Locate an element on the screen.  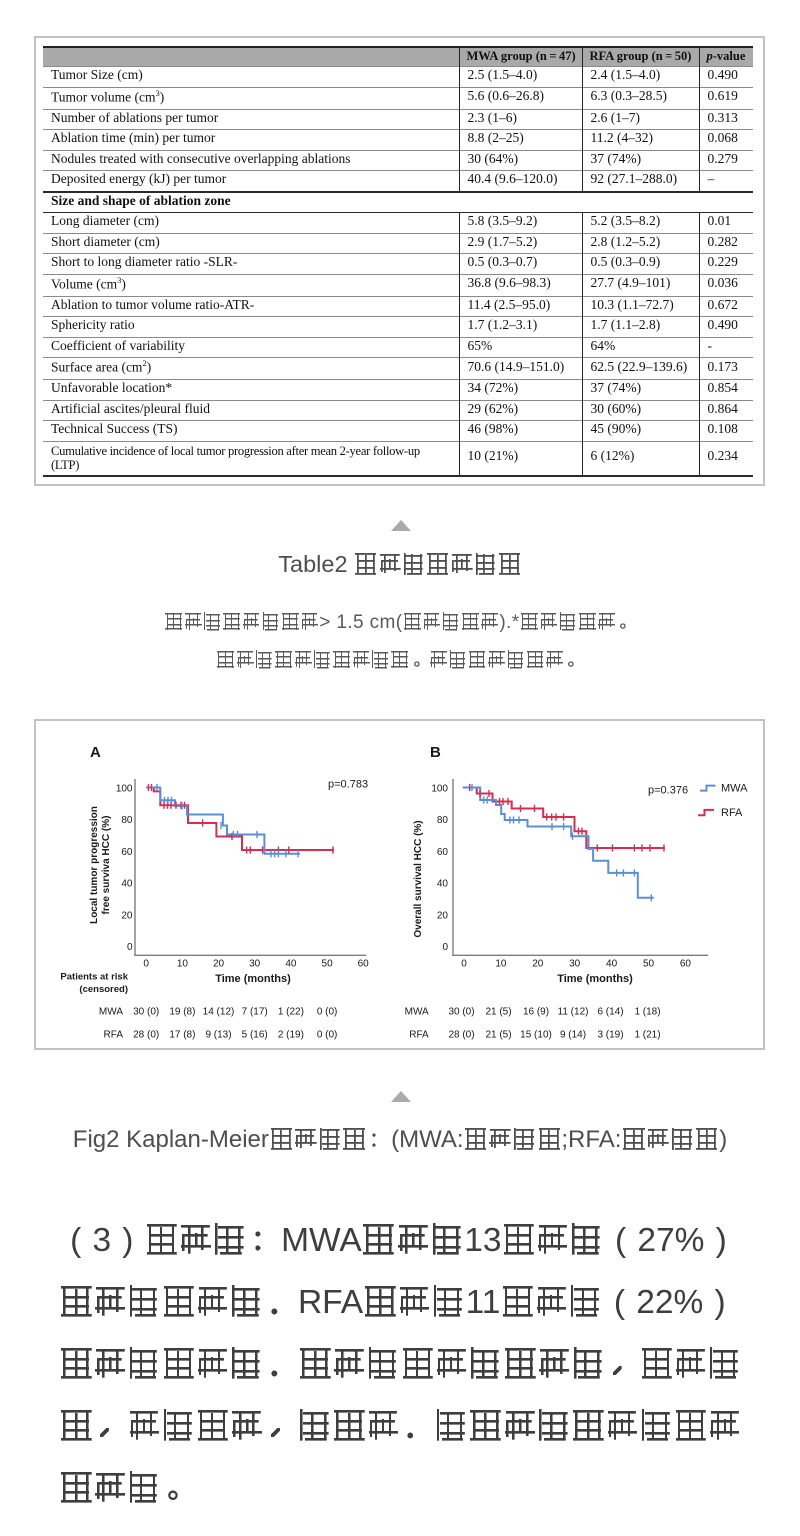
svg-text: B is located at coordinates (435, 752).